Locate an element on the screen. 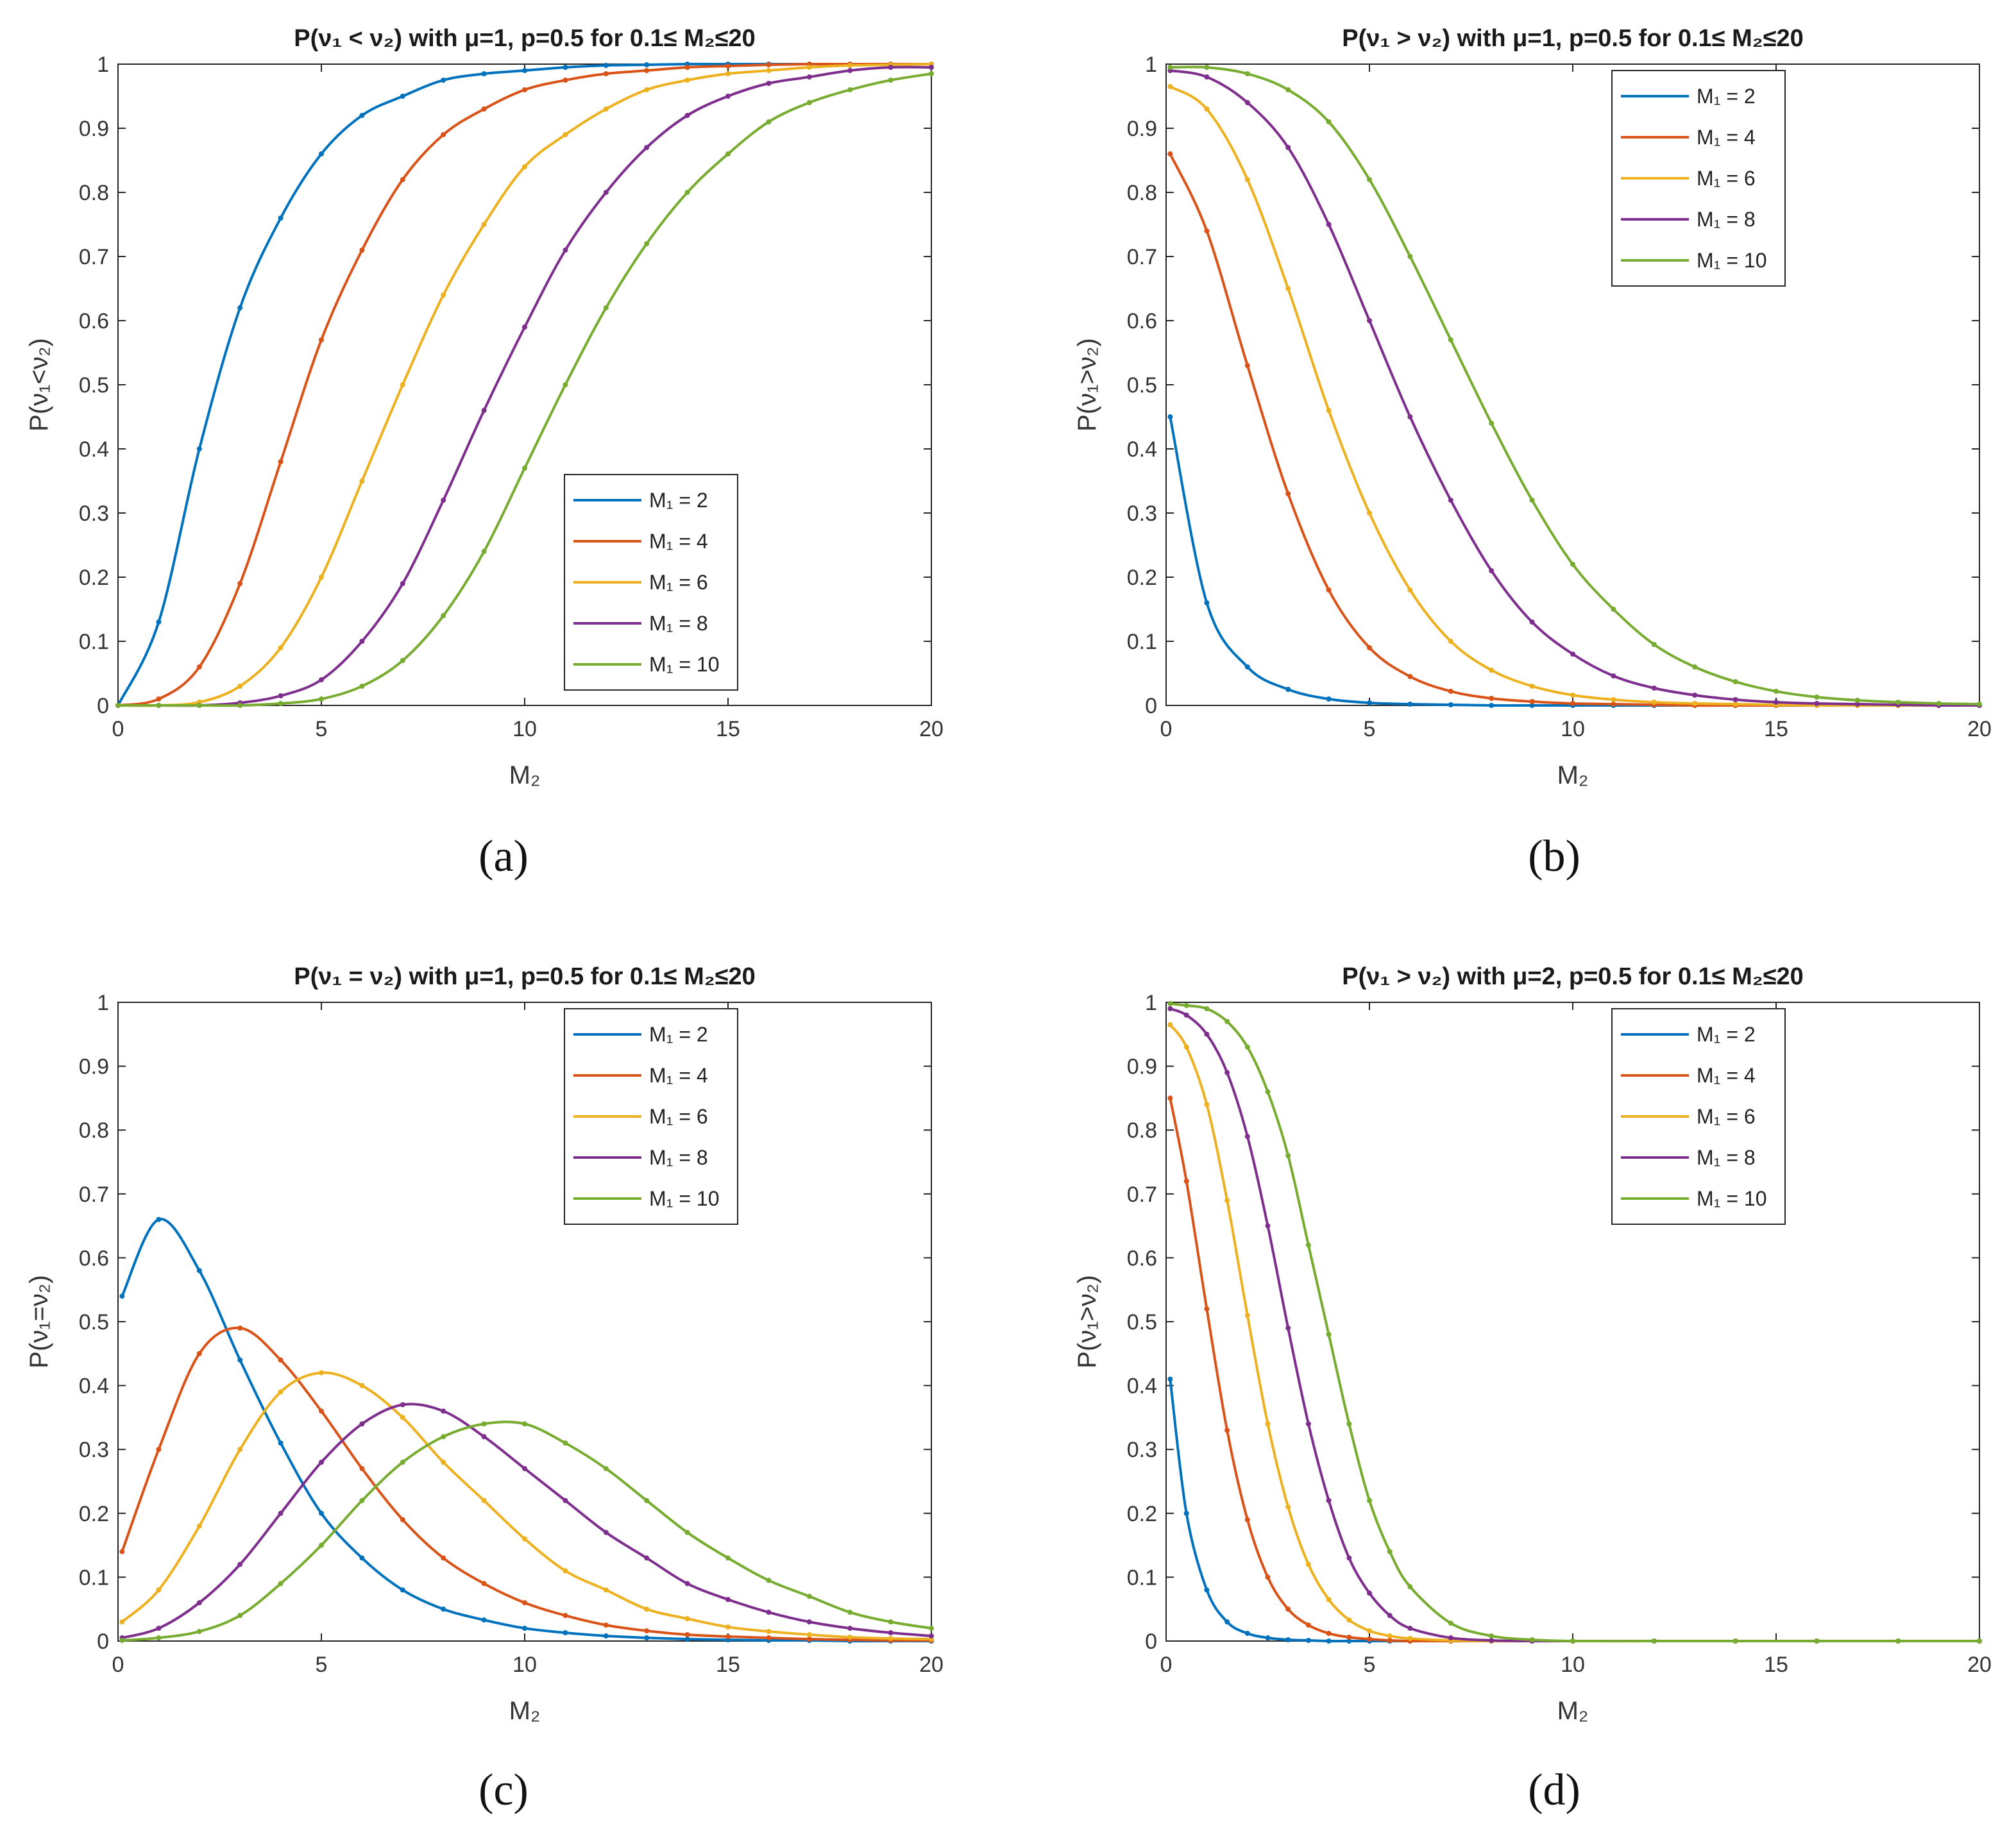 This screenshot has width=2016, height=1836. series-line is located at coordinates (524, 386).